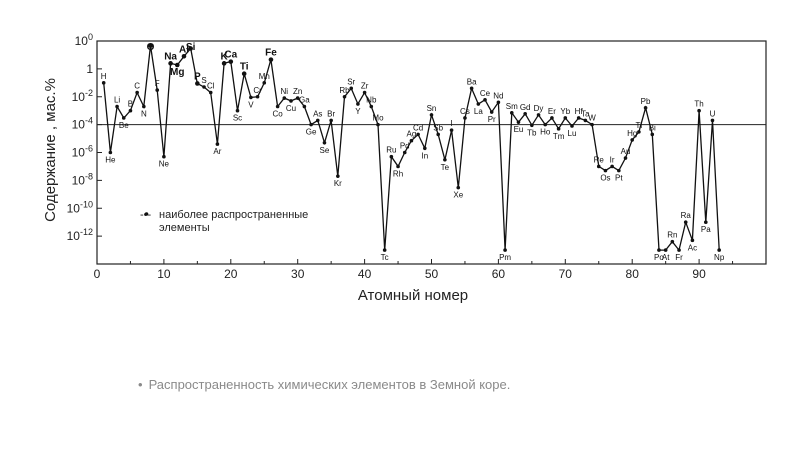 The width and height of the screenshot is (800, 449). I want to click on data-point-v, so click(251, 97).